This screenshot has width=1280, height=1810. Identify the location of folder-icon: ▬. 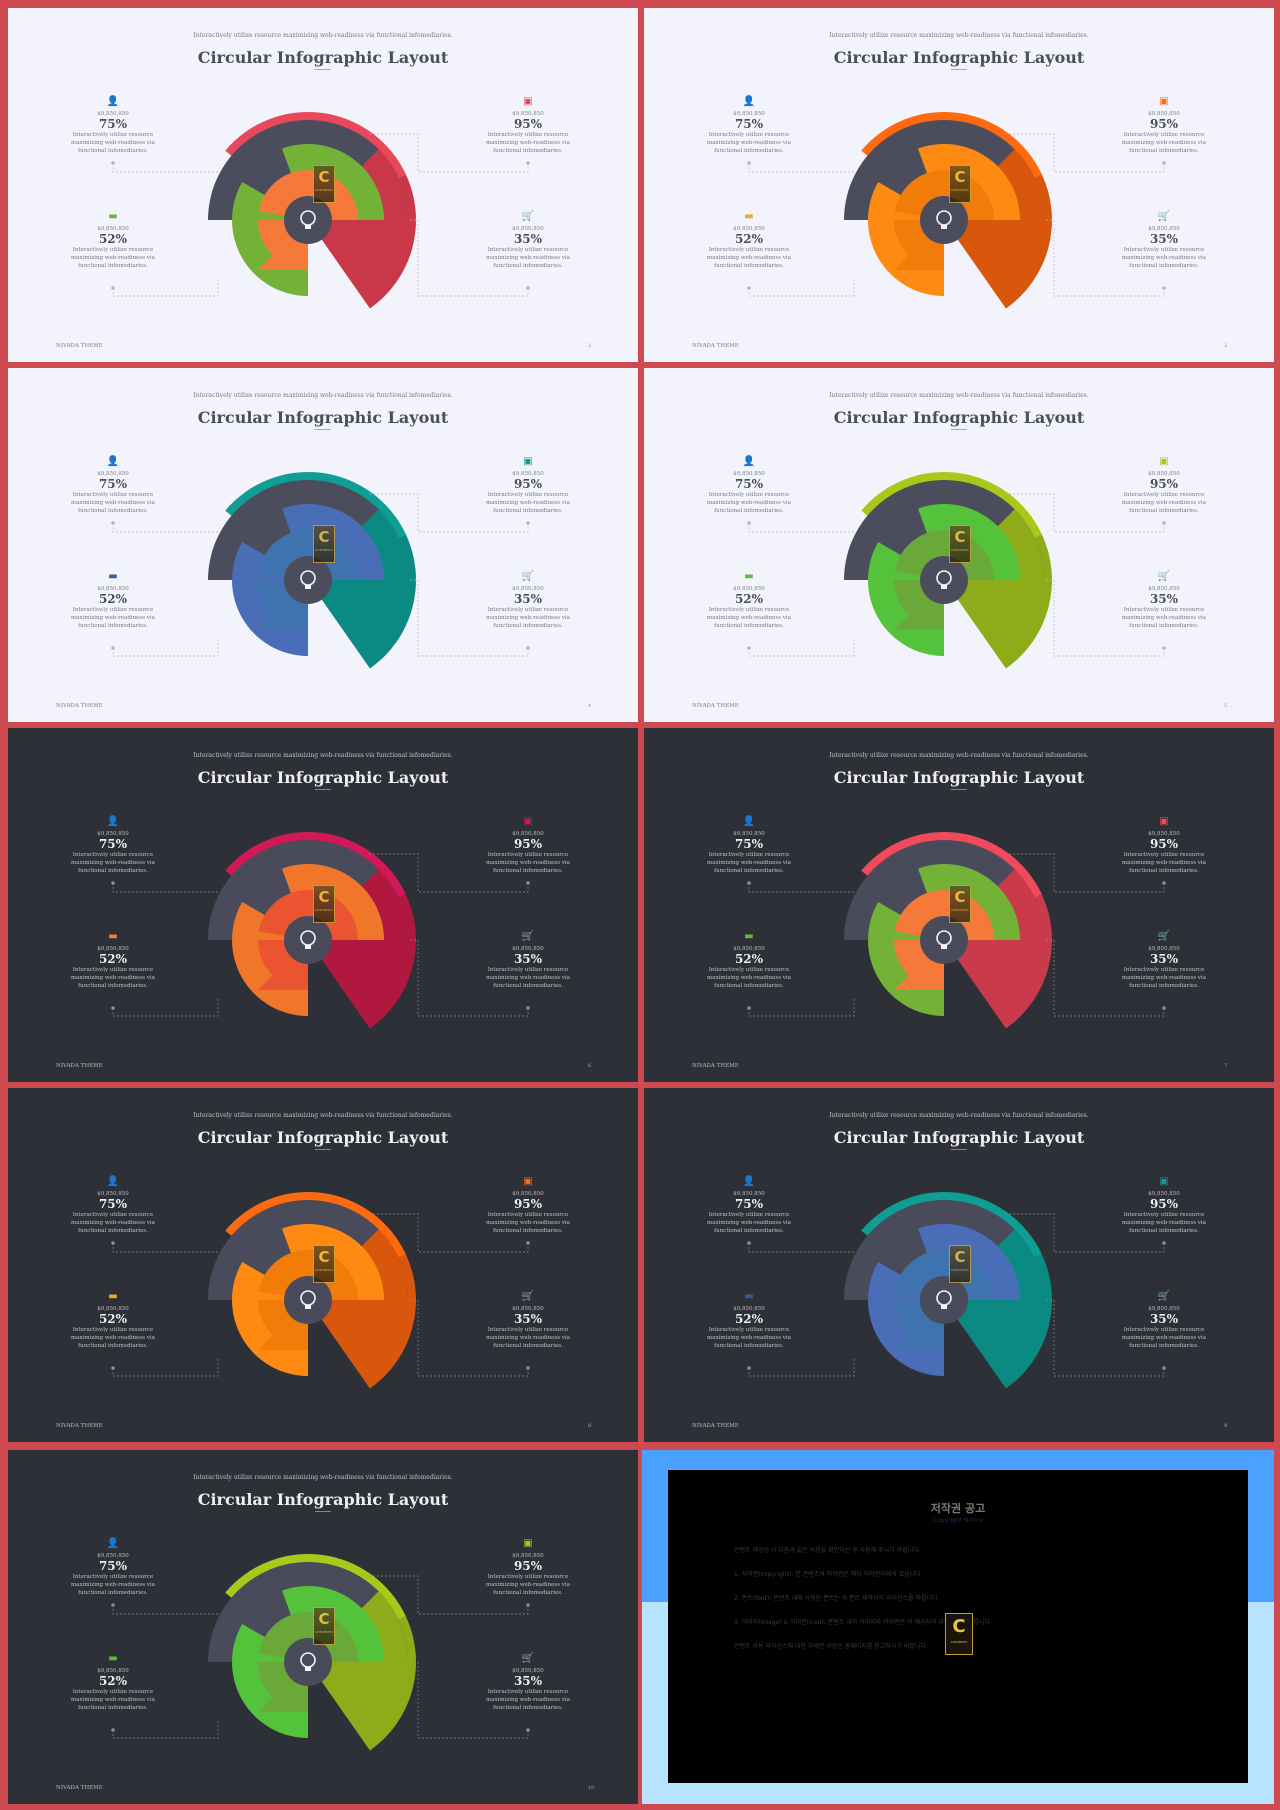
(749, 216).